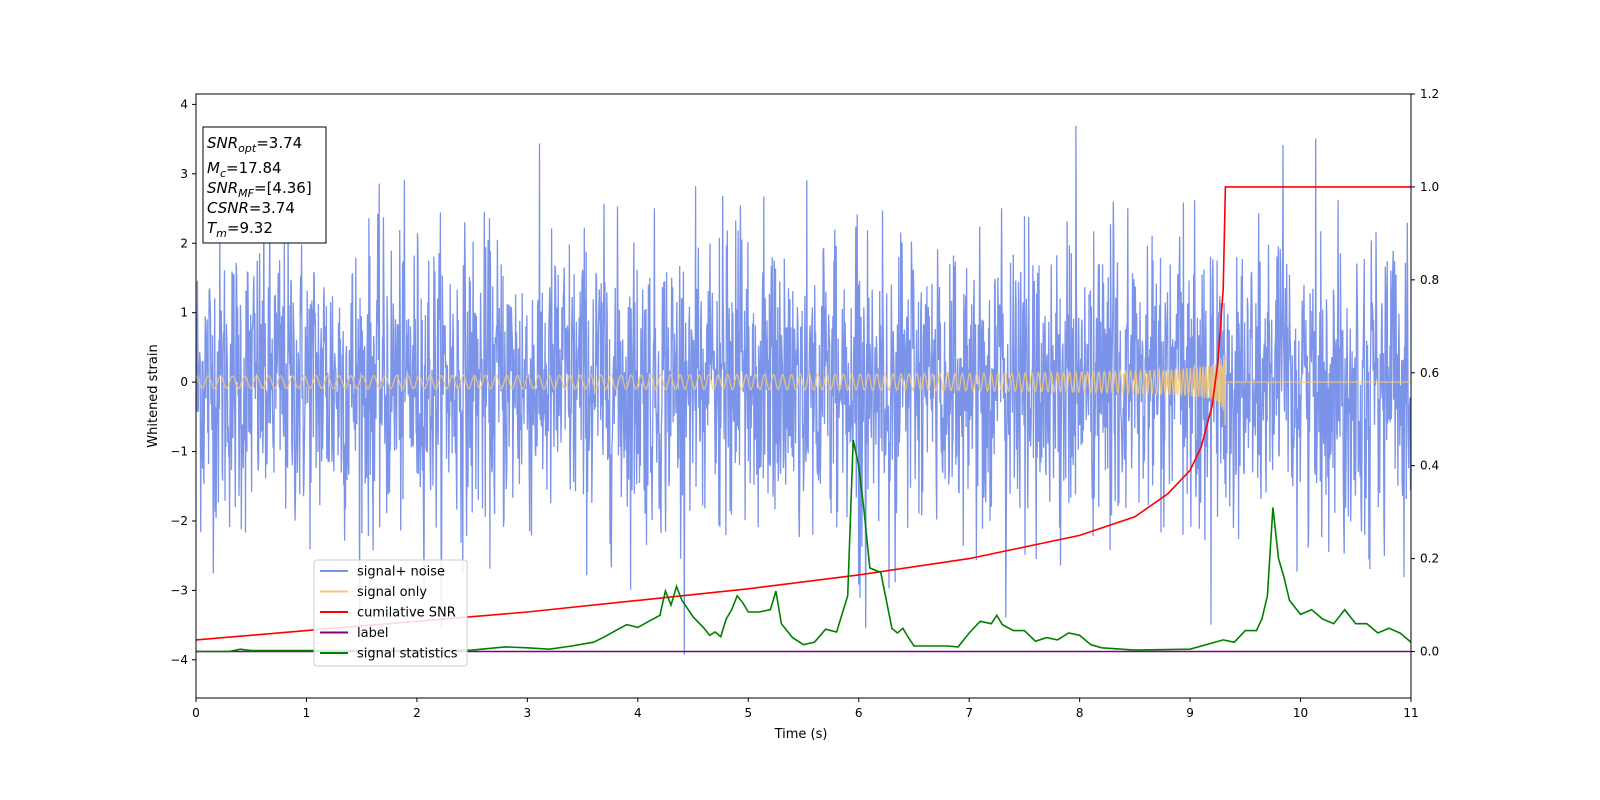 This screenshot has height=800, width=1600. What do you see at coordinates (859, 713) in the screenshot?
I see `x-tick-label: 6` at bounding box center [859, 713].